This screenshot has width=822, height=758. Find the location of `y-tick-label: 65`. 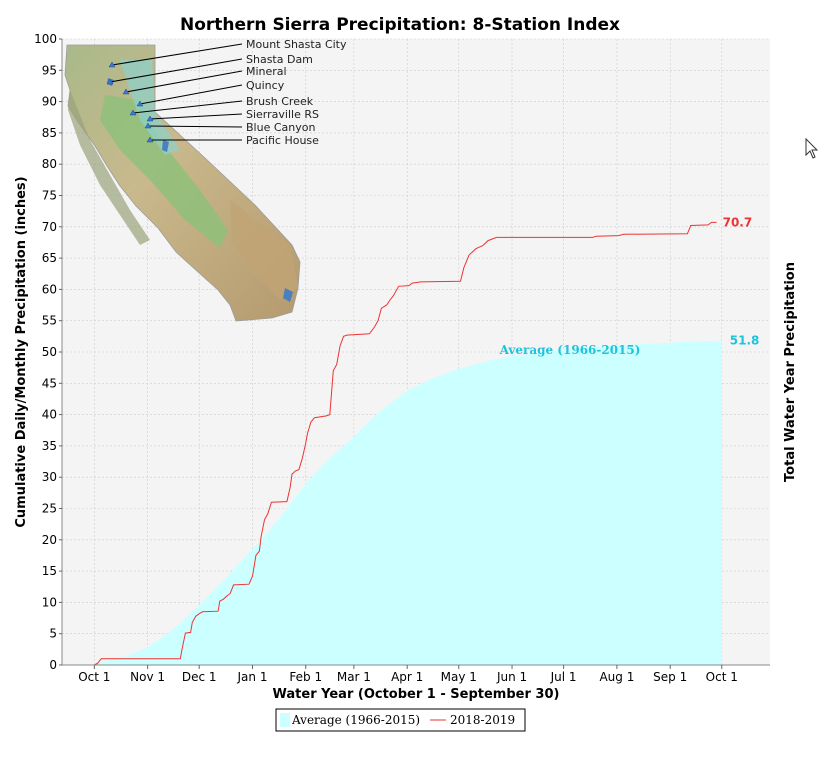

y-tick-label: 65 is located at coordinates (49, 258).